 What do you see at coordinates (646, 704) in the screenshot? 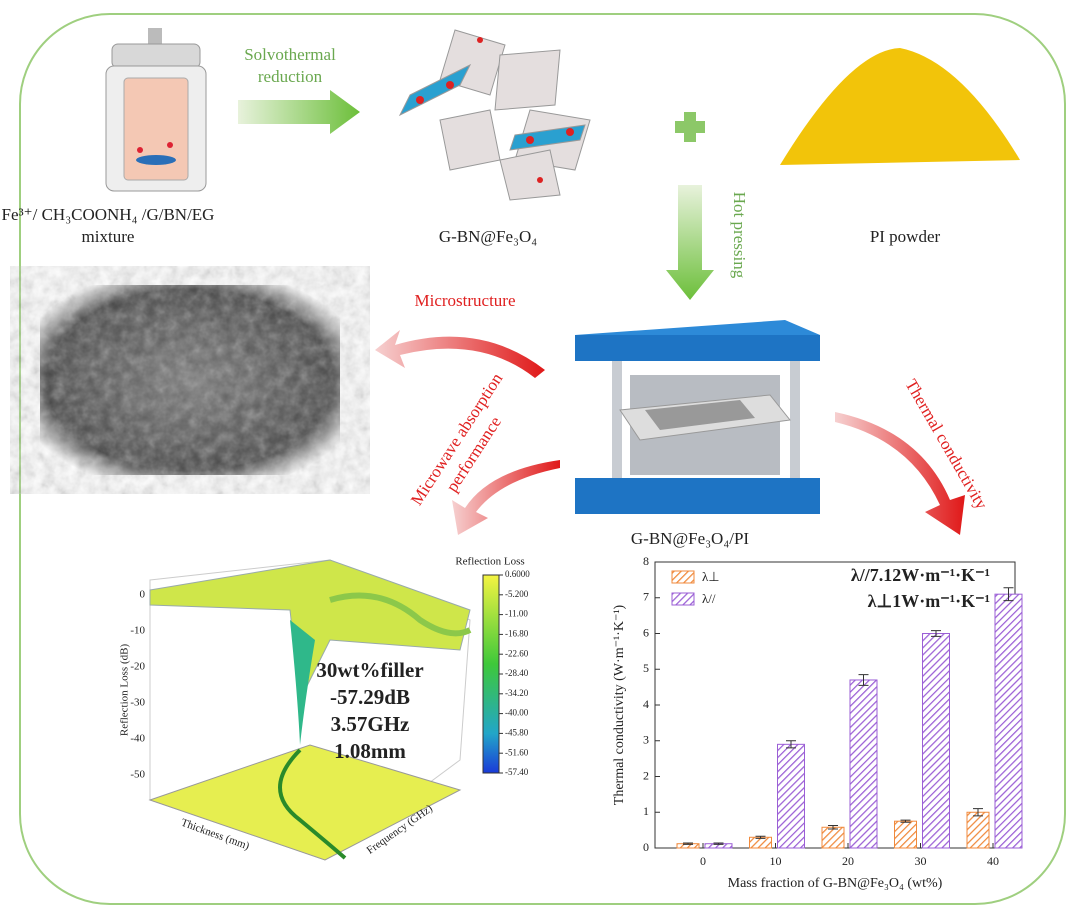
I see `y-tick-label: 4` at bounding box center [646, 704].